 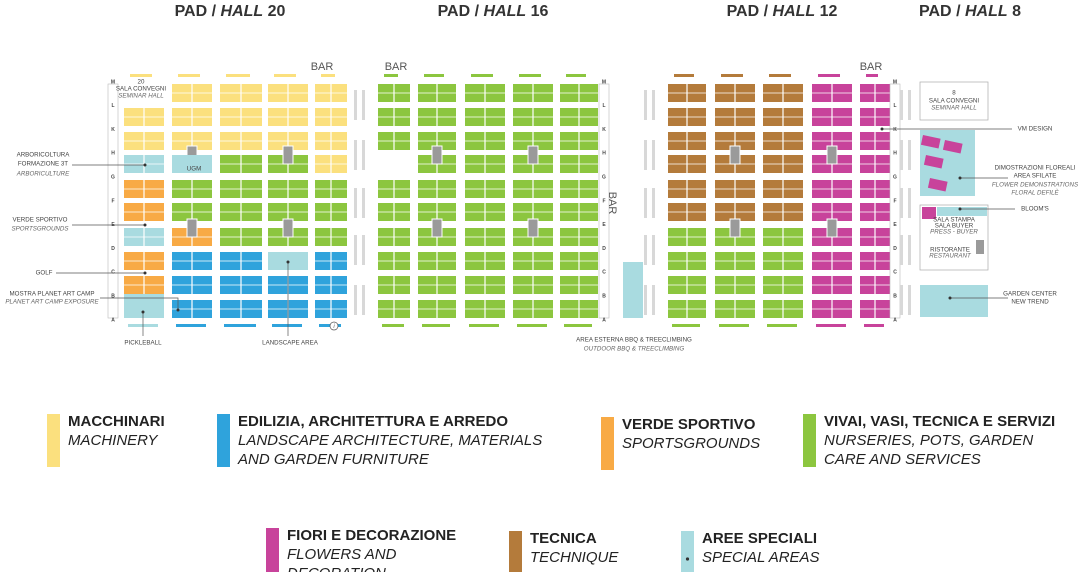 What do you see at coordinates (759, 538) in the screenshot?
I see `legend-name: AREE SPECIALI` at bounding box center [759, 538].